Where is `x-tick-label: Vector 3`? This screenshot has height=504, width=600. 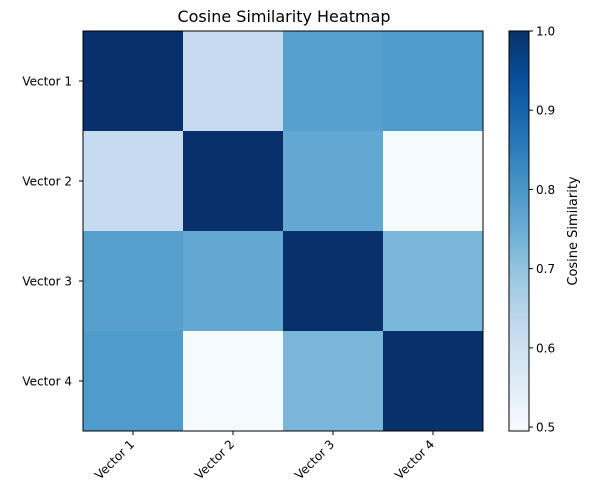
x-tick-label: Vector 3 is located at coordinates (314, 459).